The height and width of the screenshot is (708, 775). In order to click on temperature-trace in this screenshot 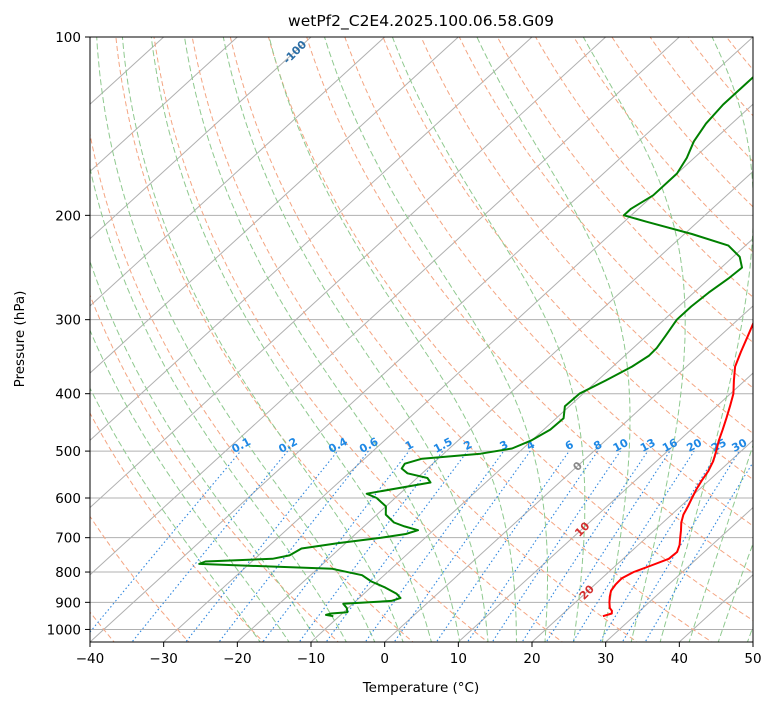, I will do `click(677, 469)`.